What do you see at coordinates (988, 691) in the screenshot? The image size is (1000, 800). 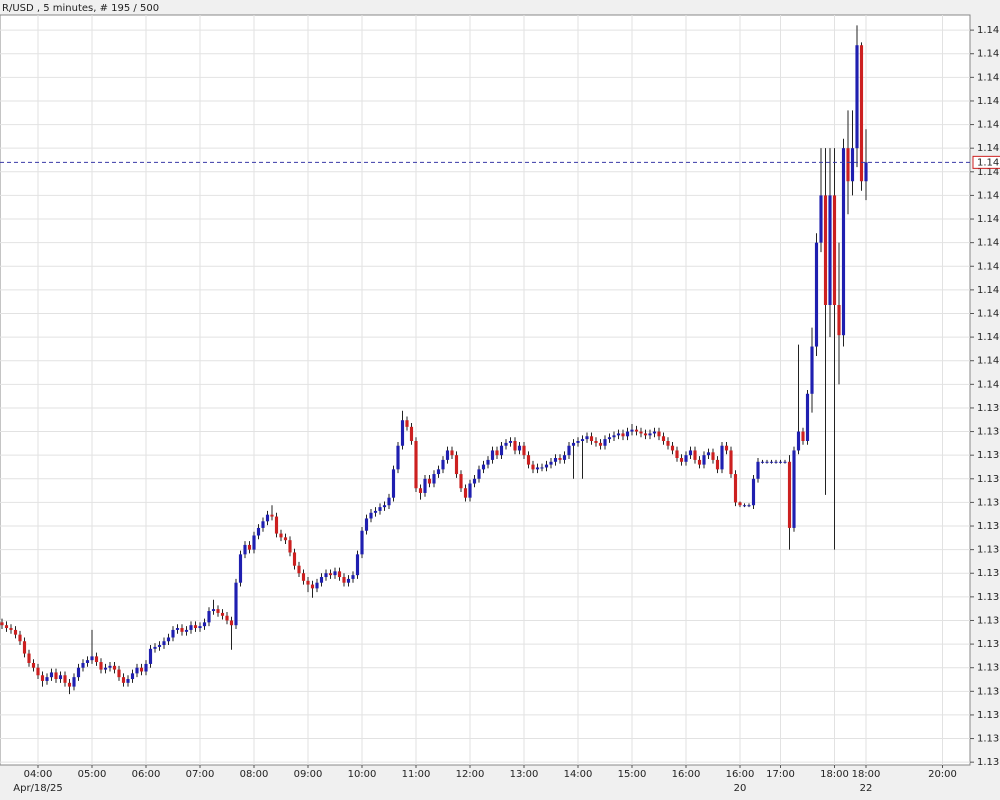 I see `y-tick-label: 1.13675` at bounding box center [988, 691].